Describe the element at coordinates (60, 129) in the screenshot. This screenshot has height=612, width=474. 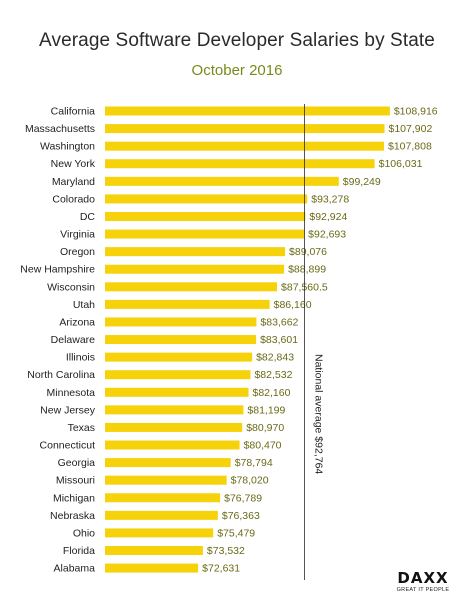
I see `category-label: Massachusetts` at that location.